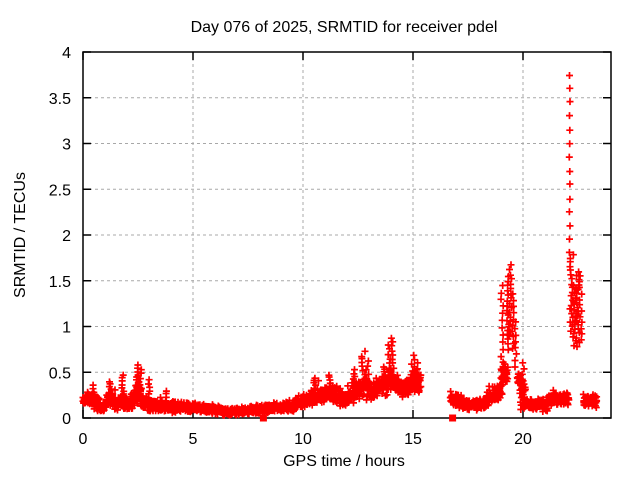 This screenshot has width=640, height=480. Describe the element at coordinates (193, 439) in the screenshot. I see `x-tick-label: 5` at that location.